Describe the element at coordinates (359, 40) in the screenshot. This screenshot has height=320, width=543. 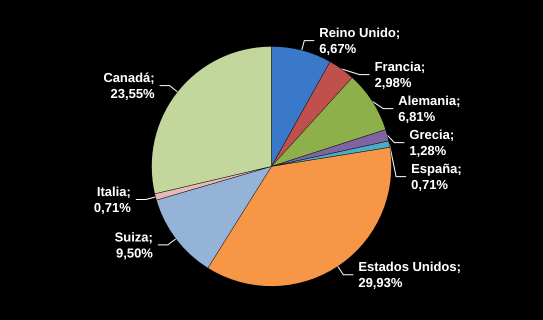
I see `slice-label: Reino Unido; 6,67%` at that location.